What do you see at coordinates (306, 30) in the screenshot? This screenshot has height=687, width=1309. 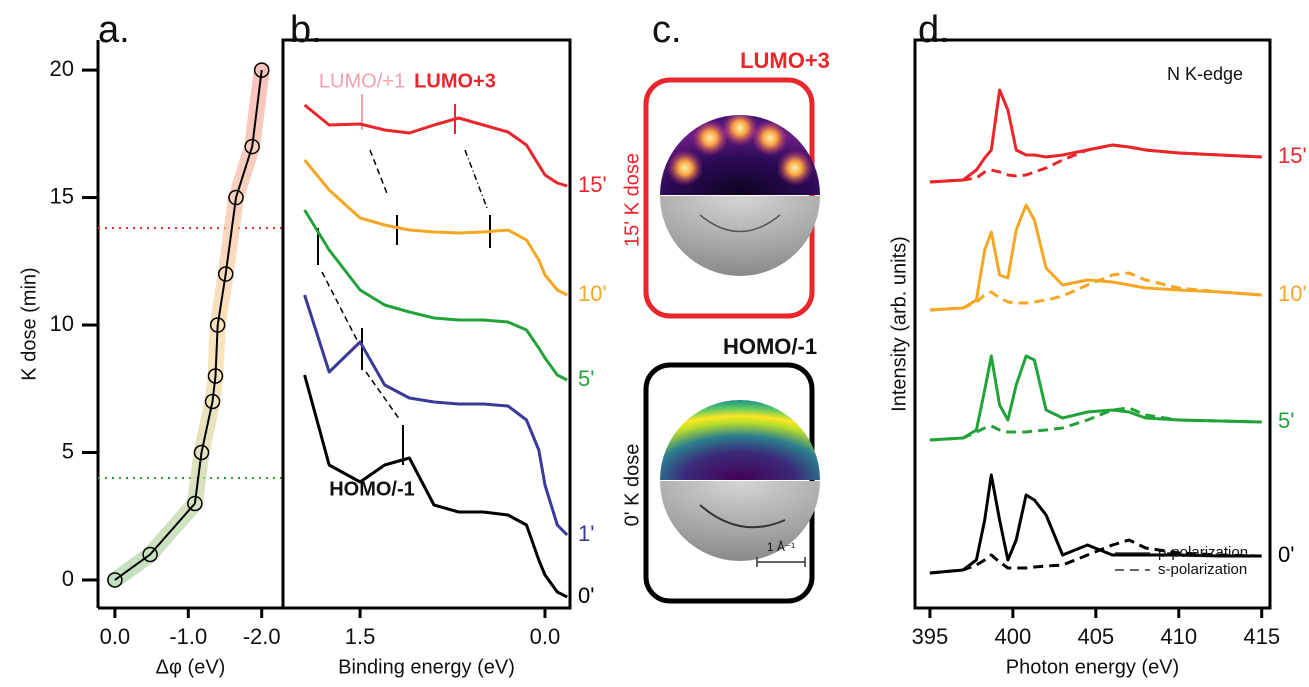 I see `panel-label: b.` at bounding box center [306, 30].